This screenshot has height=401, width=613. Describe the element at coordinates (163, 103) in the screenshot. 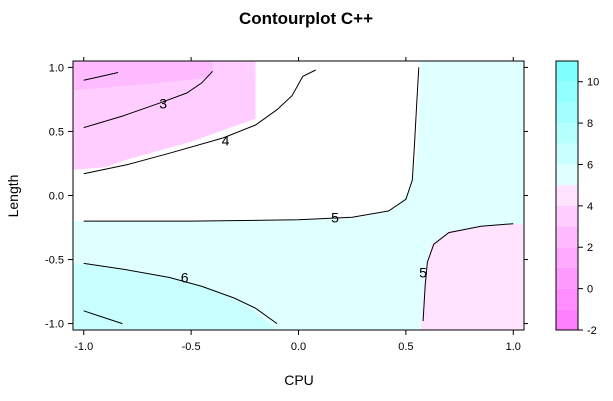

I see `contour-label-1: 3` at that location.